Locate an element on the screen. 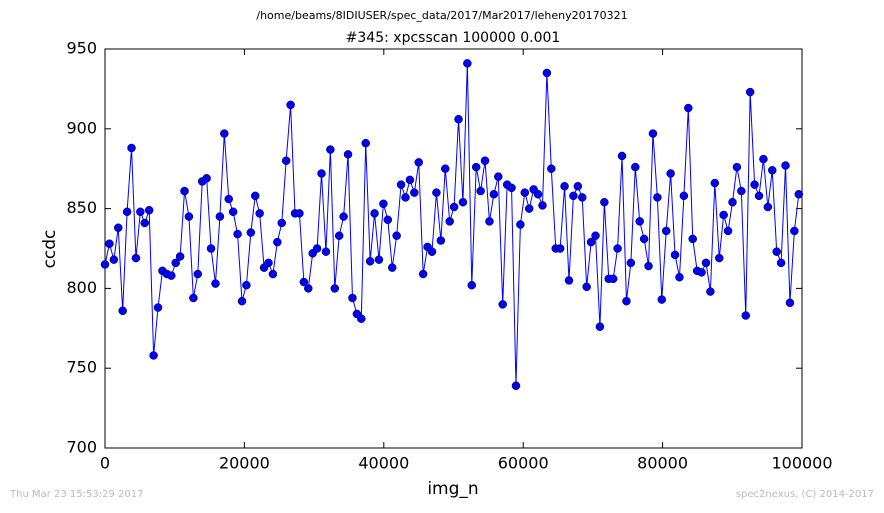 The image size is (884, 513). y-tick-label: 950 is located at coordinates (81, 48).